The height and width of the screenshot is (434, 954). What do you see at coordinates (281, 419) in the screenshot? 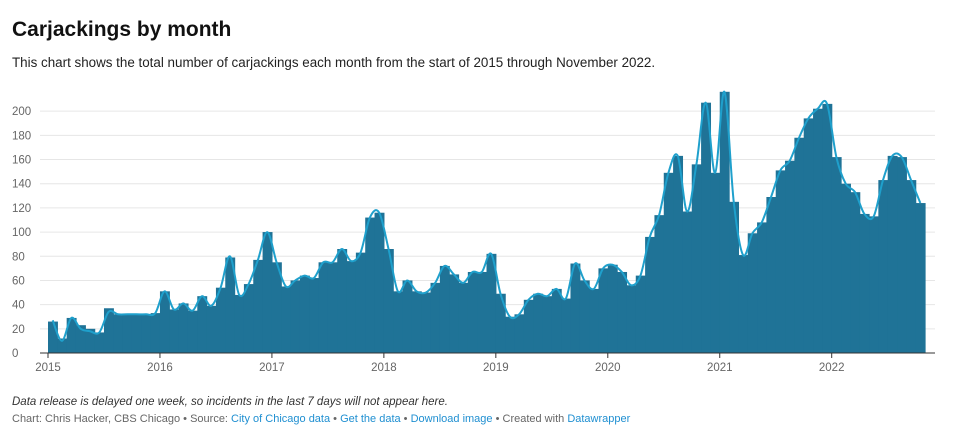
I see `source-link: City of Chicago data` at bounding box center [281, 419].